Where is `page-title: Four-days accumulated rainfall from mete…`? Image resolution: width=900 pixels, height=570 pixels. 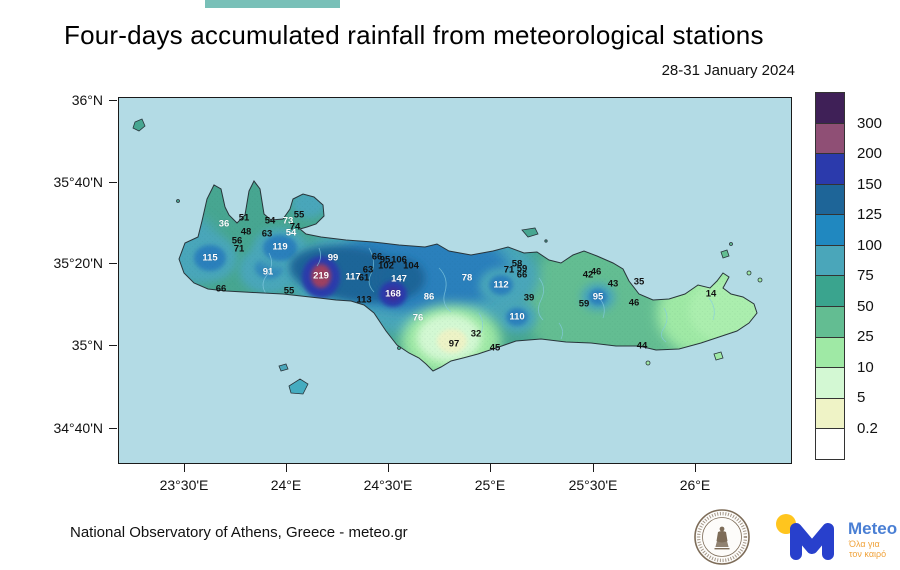 page-title: Four-days accumulated rainfall from mete… is located at coordinates (414, 35).